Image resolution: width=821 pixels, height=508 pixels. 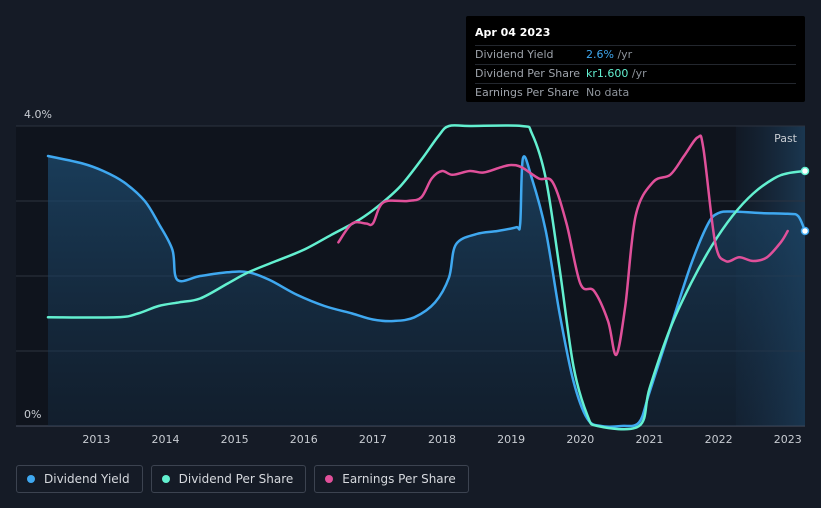 What do you see at coordinates (166, 439) in the screenshot?
I see `x-tick-label: 2014` at bounding box center [166, 439].